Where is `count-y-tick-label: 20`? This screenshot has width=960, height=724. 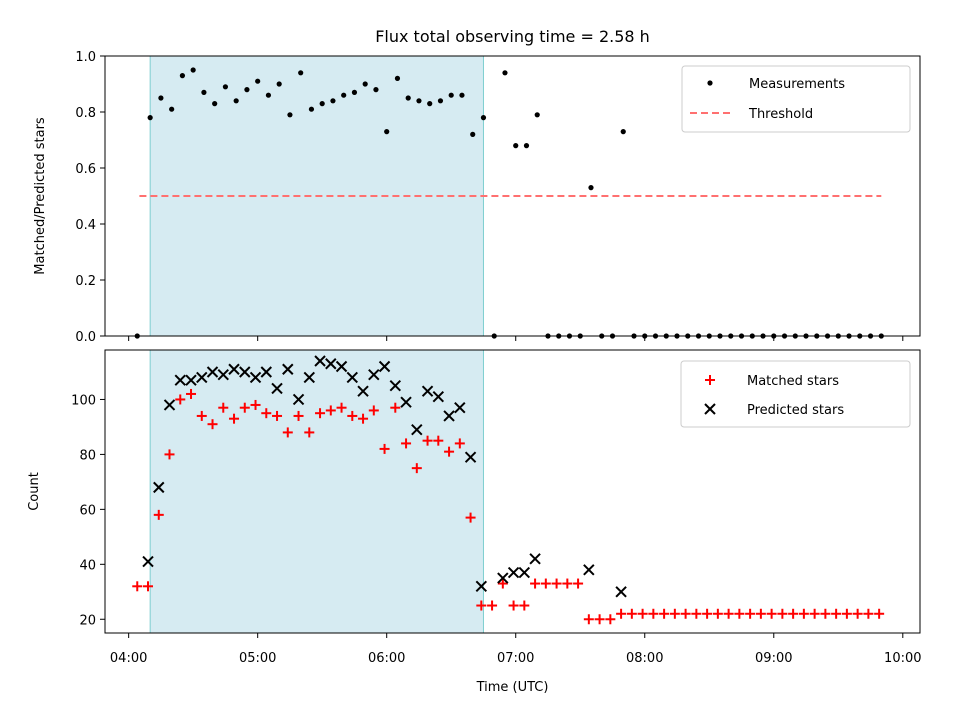
count-y-tick-label: 20 is located at coordinates (87, 620).